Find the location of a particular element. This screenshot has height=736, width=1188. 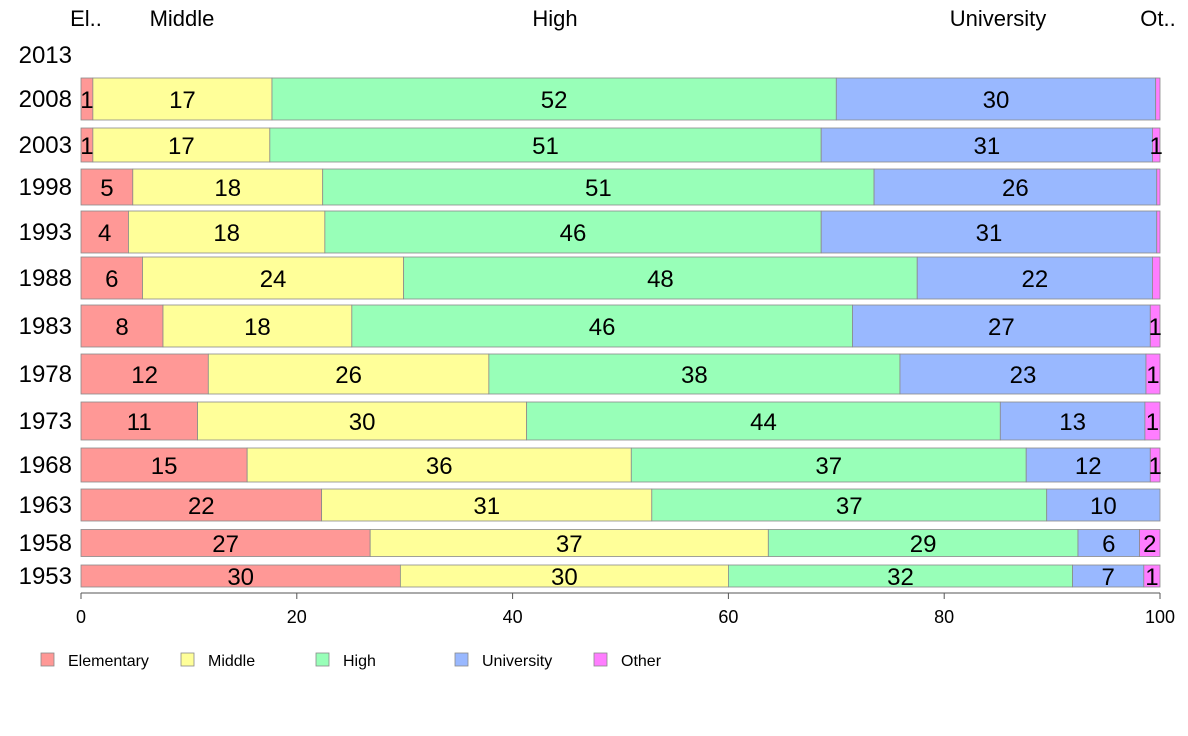

data-label-1993-high: 46 is located at coordinates (573, 233).